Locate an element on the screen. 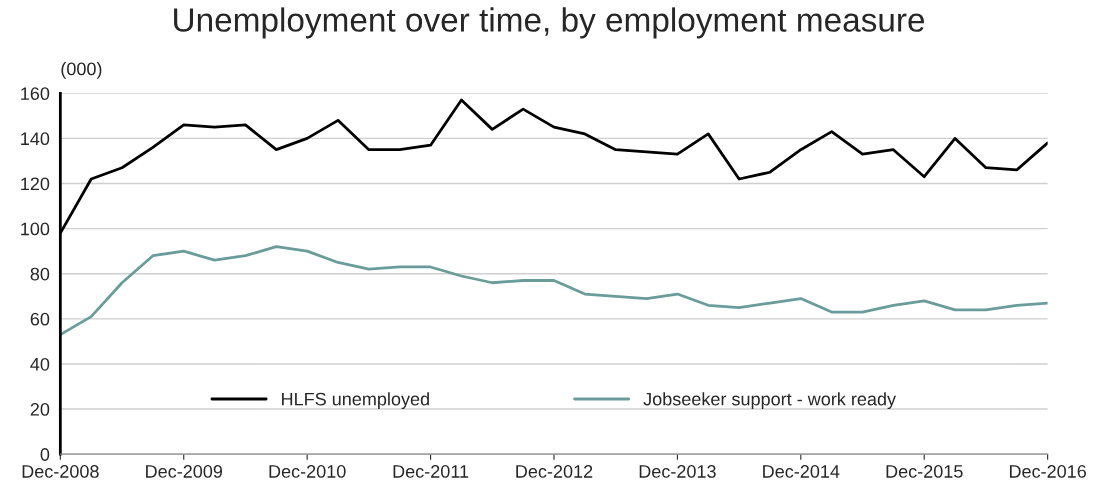 Image resolution: width=1097 pixels, height=491 pixels. y-tick-label: 160 is located at coordinates (35, 94).